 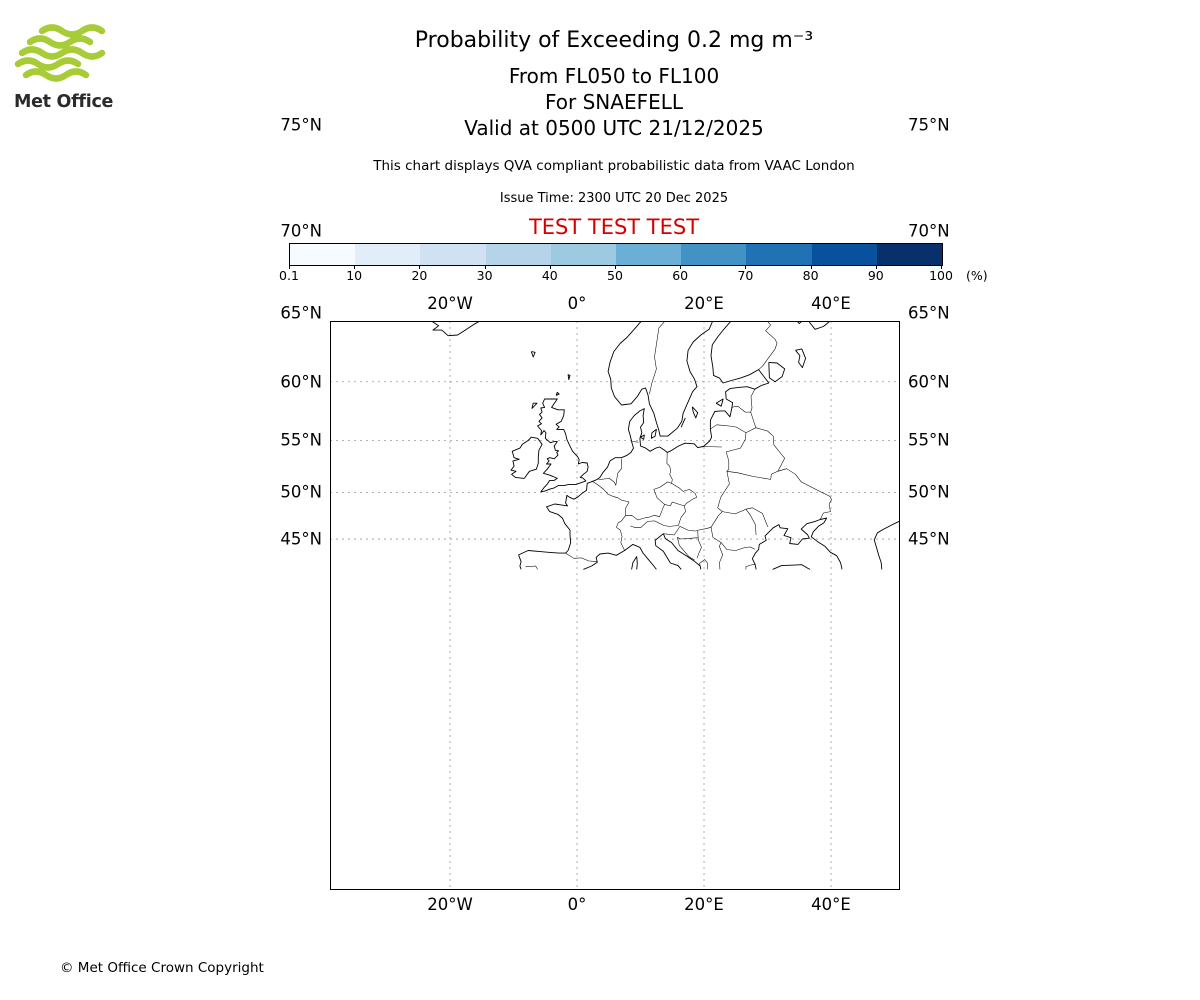 I want to click on lat-tick-label-left: 50°N, so click(x=301, y=492).